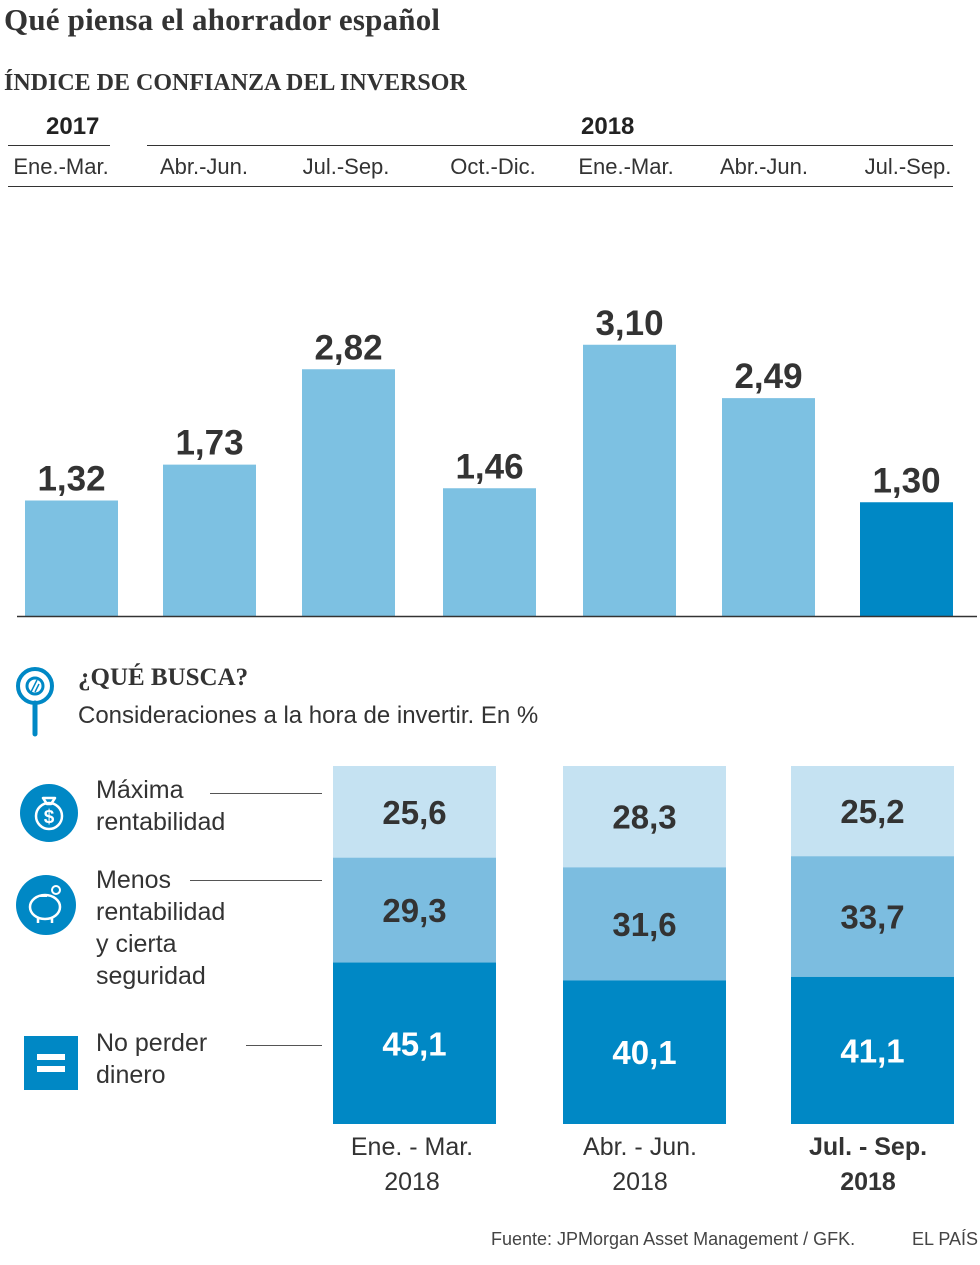 Image resolution: width=980 pixels, height=1265 pixels. I want to click on segment-value-label: 28,3, so click(644, 817).